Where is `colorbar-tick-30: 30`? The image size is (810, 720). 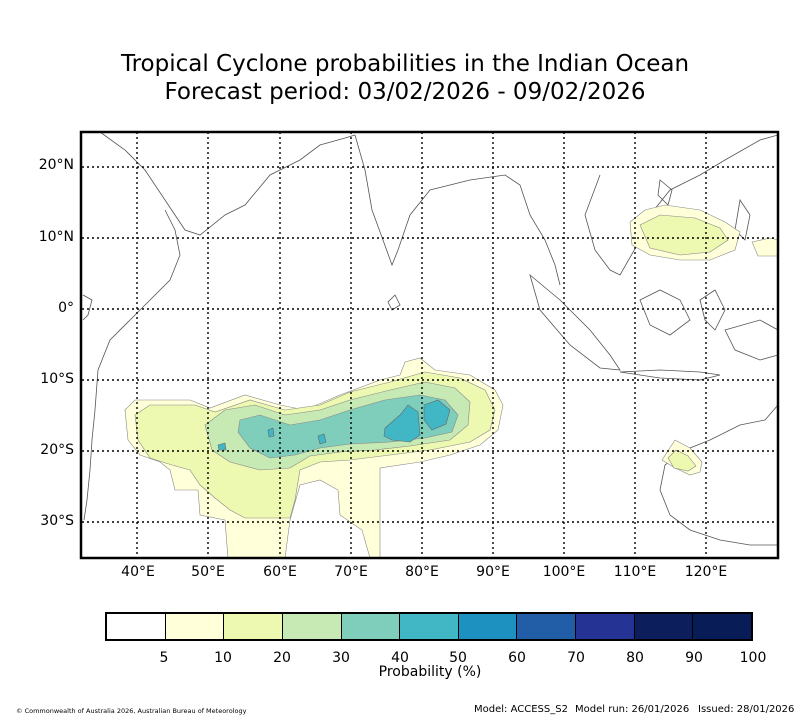 colorbar-tick-30: 30 is located at coordinates (341, 658).